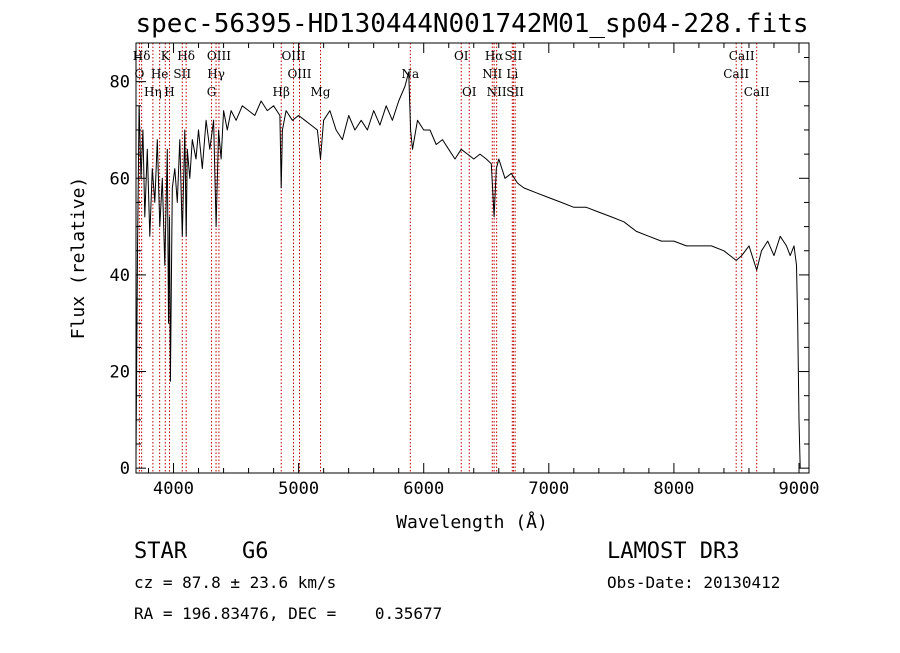 Image resolution: width=900 pixels, height=653 pixels. What do you see at coordinates (255, 551) in the screenshot?
I see `object-subclass: G6` at bounding box center [255, 551].